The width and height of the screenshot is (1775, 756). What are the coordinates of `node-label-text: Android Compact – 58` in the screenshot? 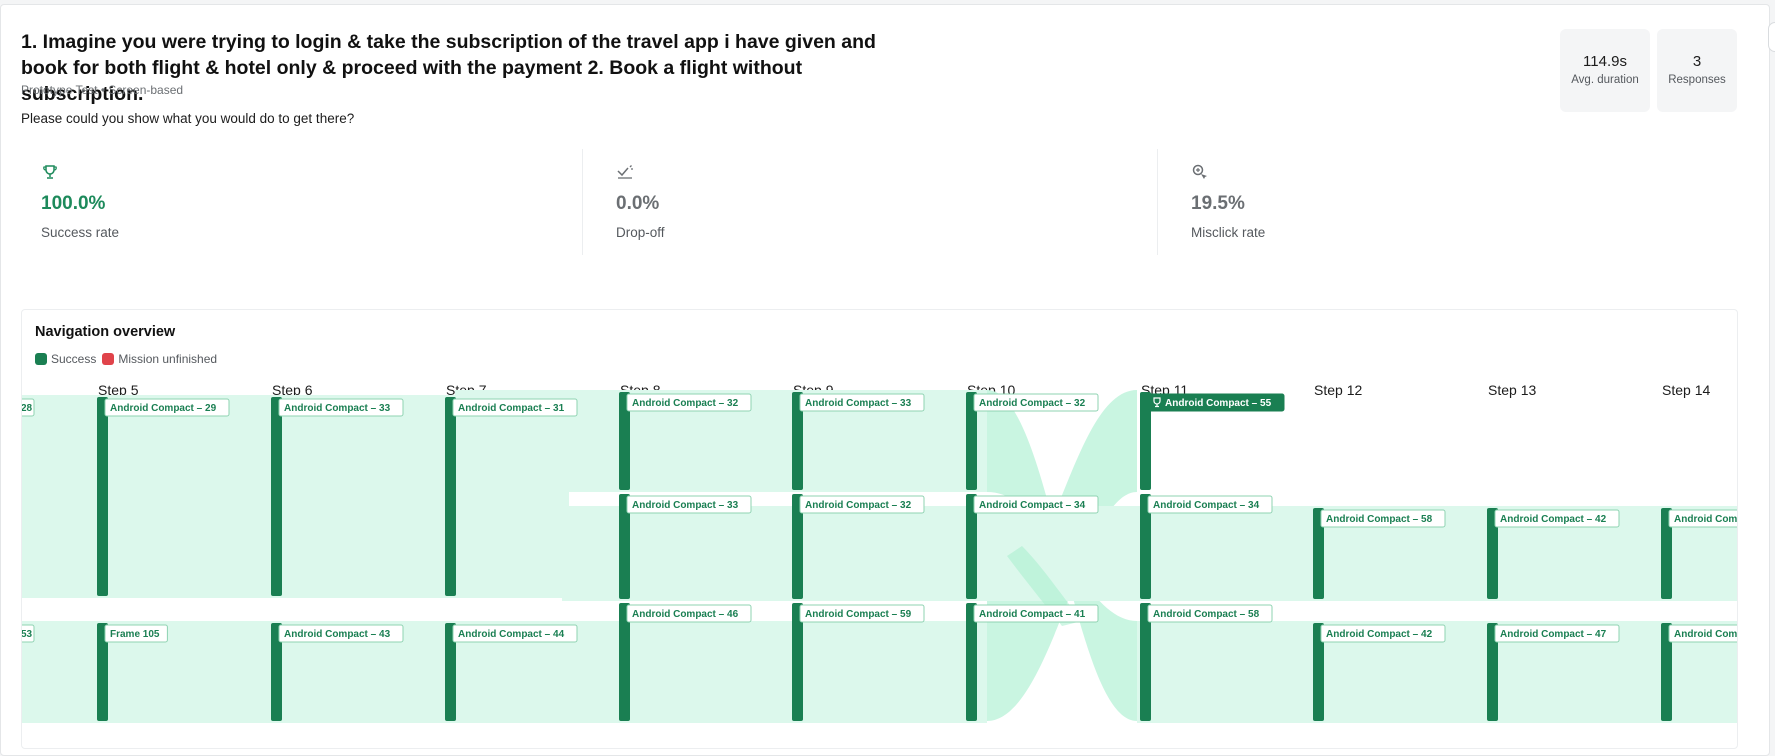 It's located at (1206, 614).